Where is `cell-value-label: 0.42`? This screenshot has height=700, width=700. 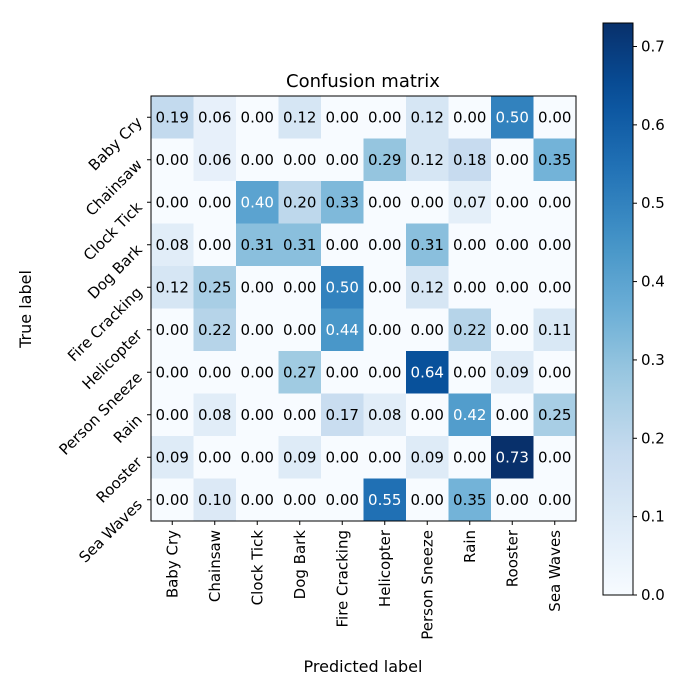
cell-value-label: 0.42 is located at coordinates (469, 415).